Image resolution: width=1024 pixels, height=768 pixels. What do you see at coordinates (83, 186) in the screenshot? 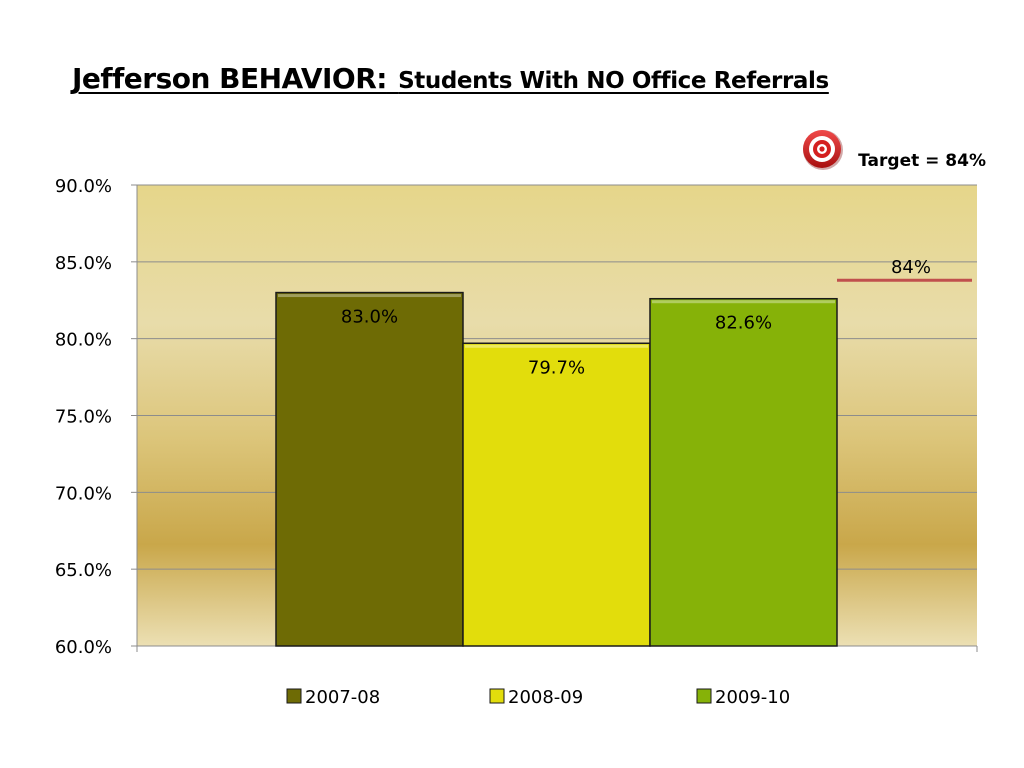
I see `y-tick-label: 90.0%` at bounding box center [83, 186].